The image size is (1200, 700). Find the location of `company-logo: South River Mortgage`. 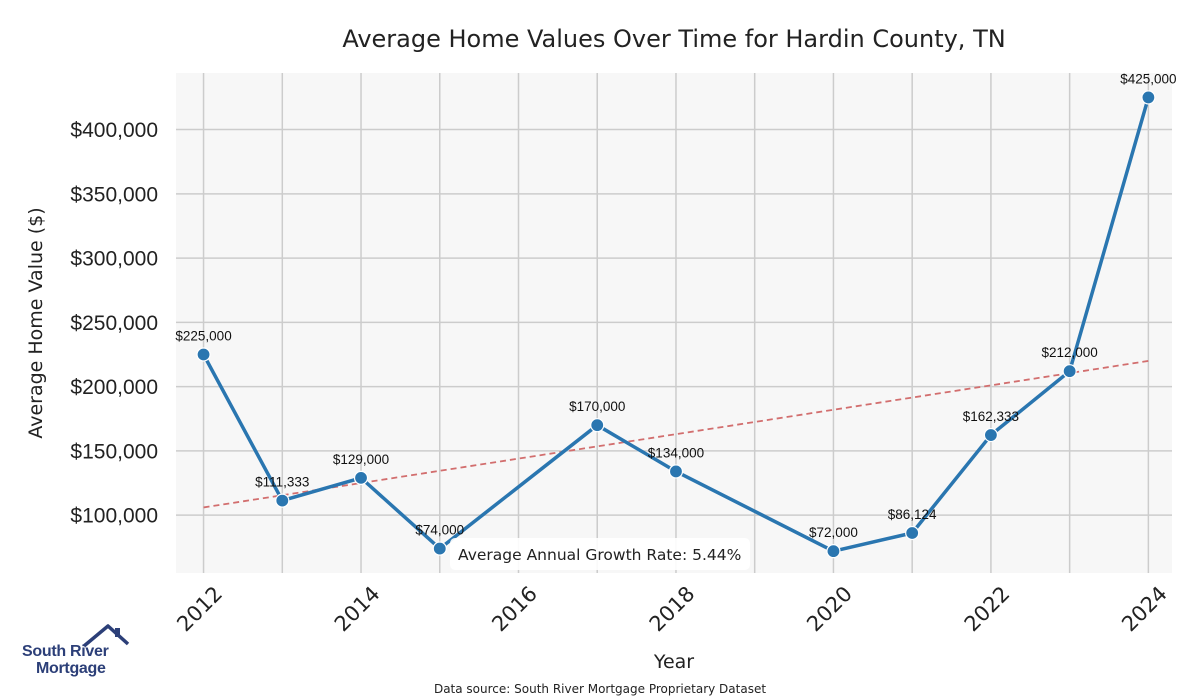

company-logo: South River Mortgage is located at coordinates (76, 652).